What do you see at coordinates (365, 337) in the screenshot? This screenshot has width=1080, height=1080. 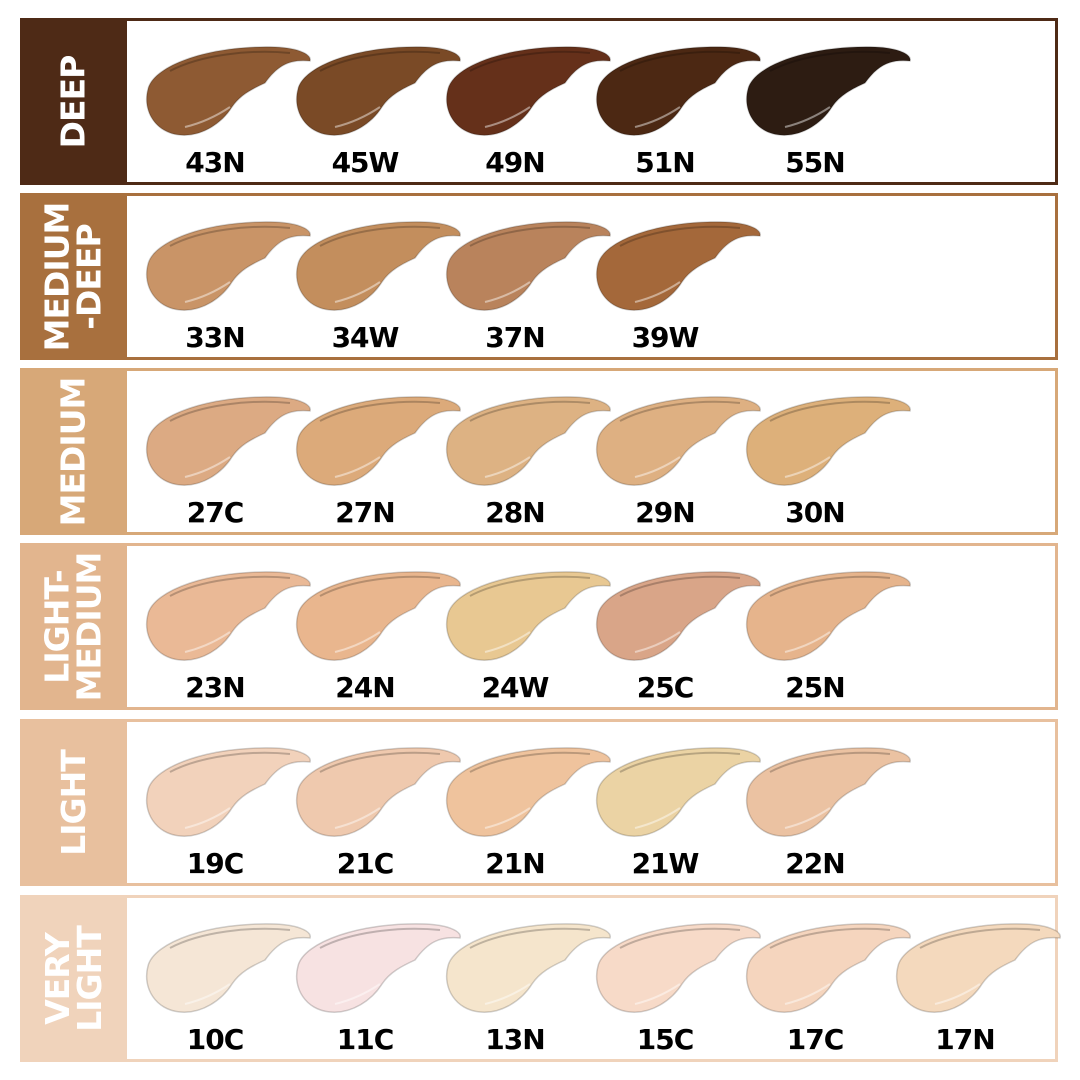 I see `shade-code: 34W` at bounding box center [365, 337].